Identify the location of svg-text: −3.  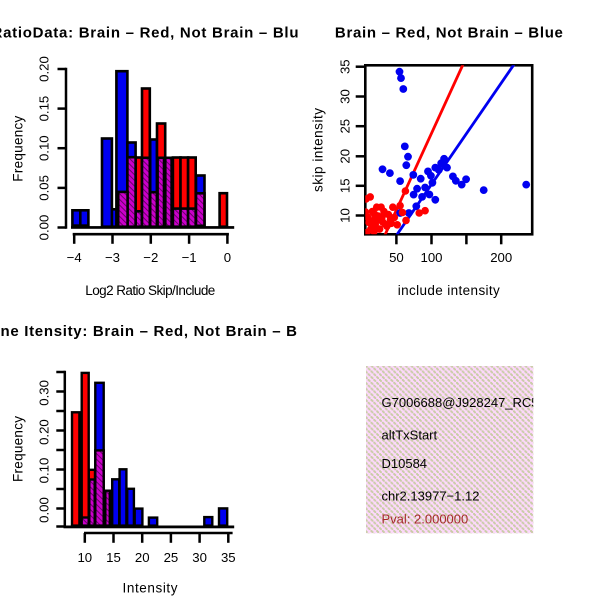
(112, 257).